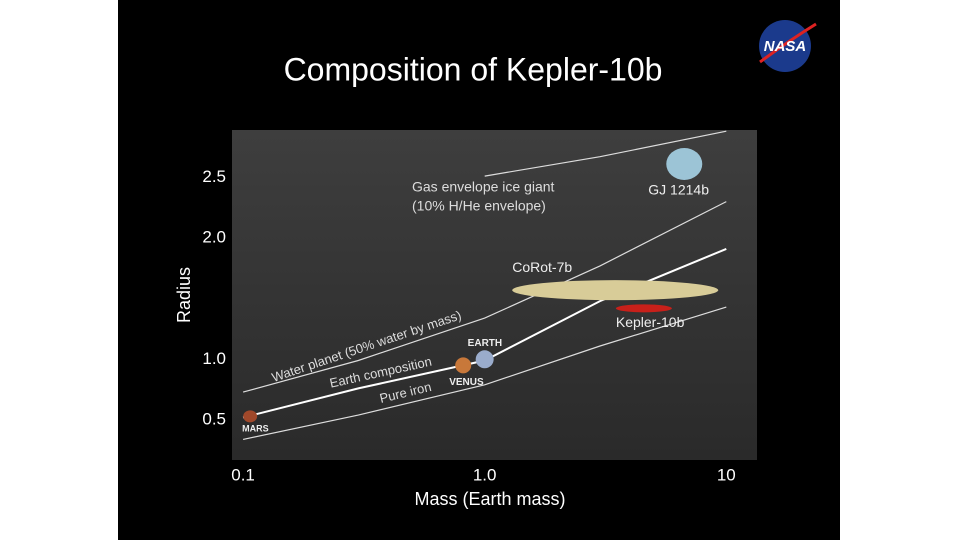 This screenshot has width=960, height=545. What do you see at coordinates (214, 358) in the screenshot?
I see `y-tick-label: 1.0` at bounding box center [214, 358].